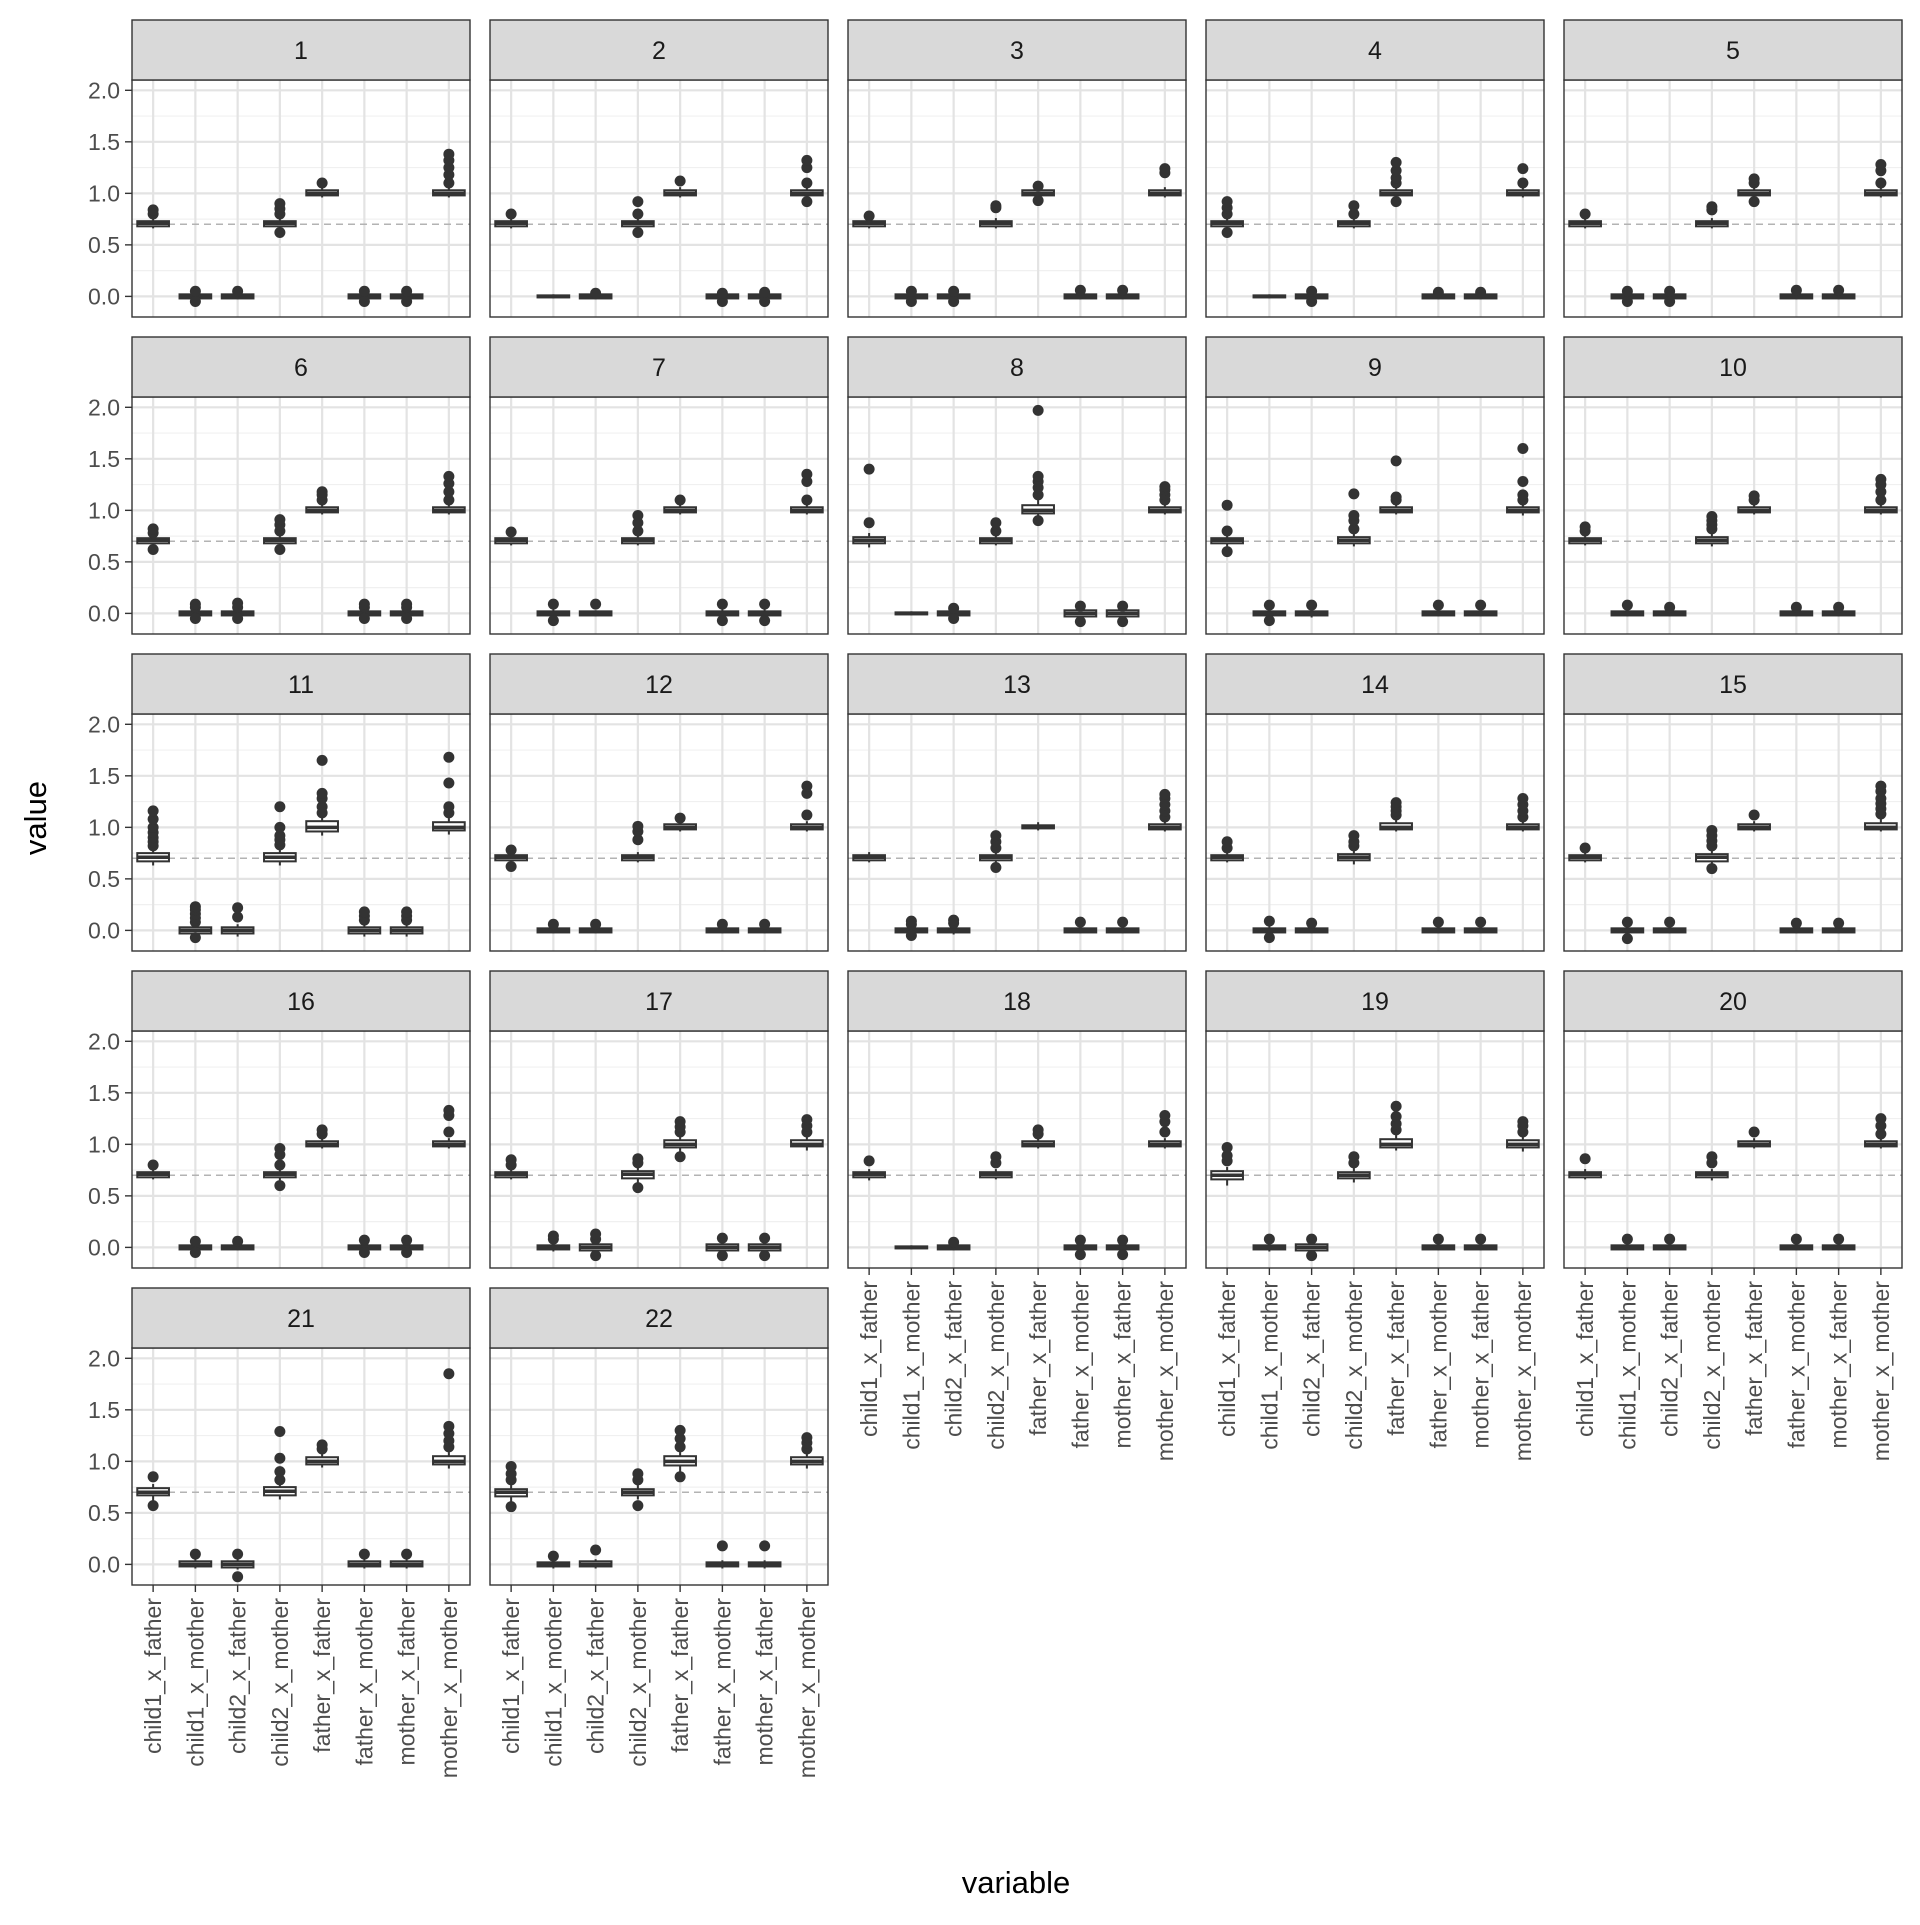 This screenshot has height=1925, width=1920. What do you see at coordinates (1375, 51) in the screenshot?
I see `facet-strip-label: 4` at bounding box center [1375, 51].